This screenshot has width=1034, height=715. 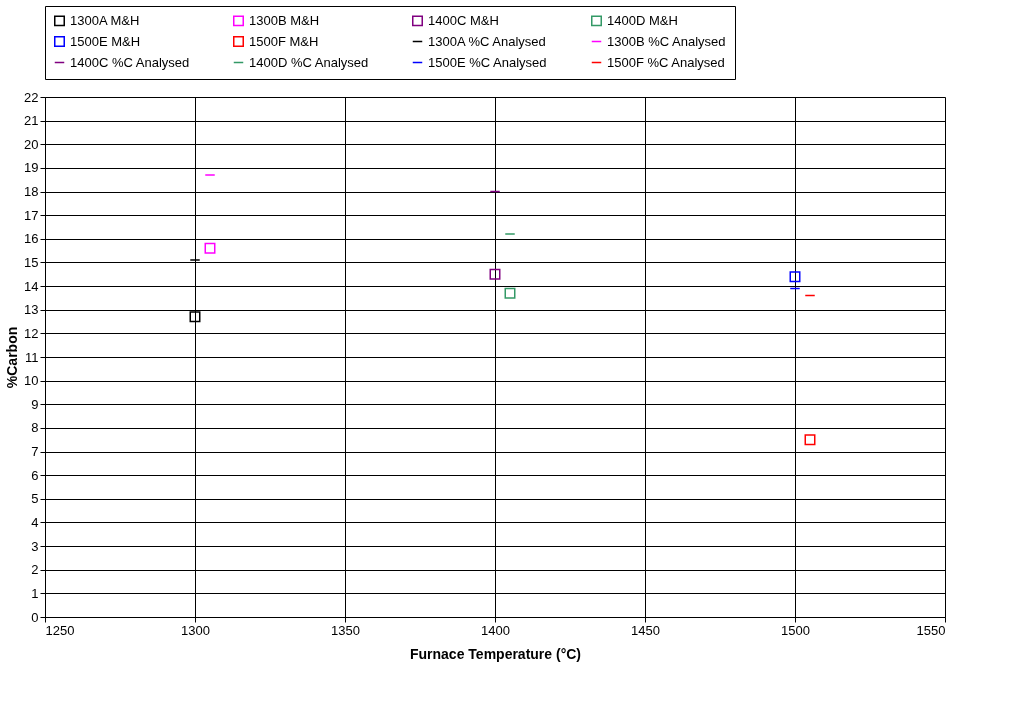 What do you see at coordinates (31, 144) in the screenshot?
I see `y-tick-label: 20` at bounding box center [31, 144].